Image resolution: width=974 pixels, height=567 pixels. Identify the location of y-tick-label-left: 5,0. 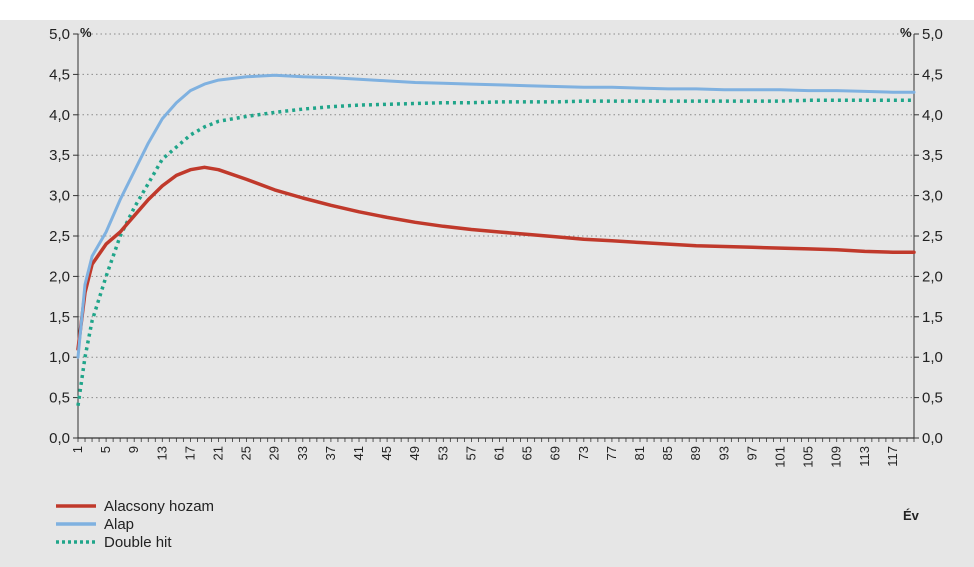
(59, 34).